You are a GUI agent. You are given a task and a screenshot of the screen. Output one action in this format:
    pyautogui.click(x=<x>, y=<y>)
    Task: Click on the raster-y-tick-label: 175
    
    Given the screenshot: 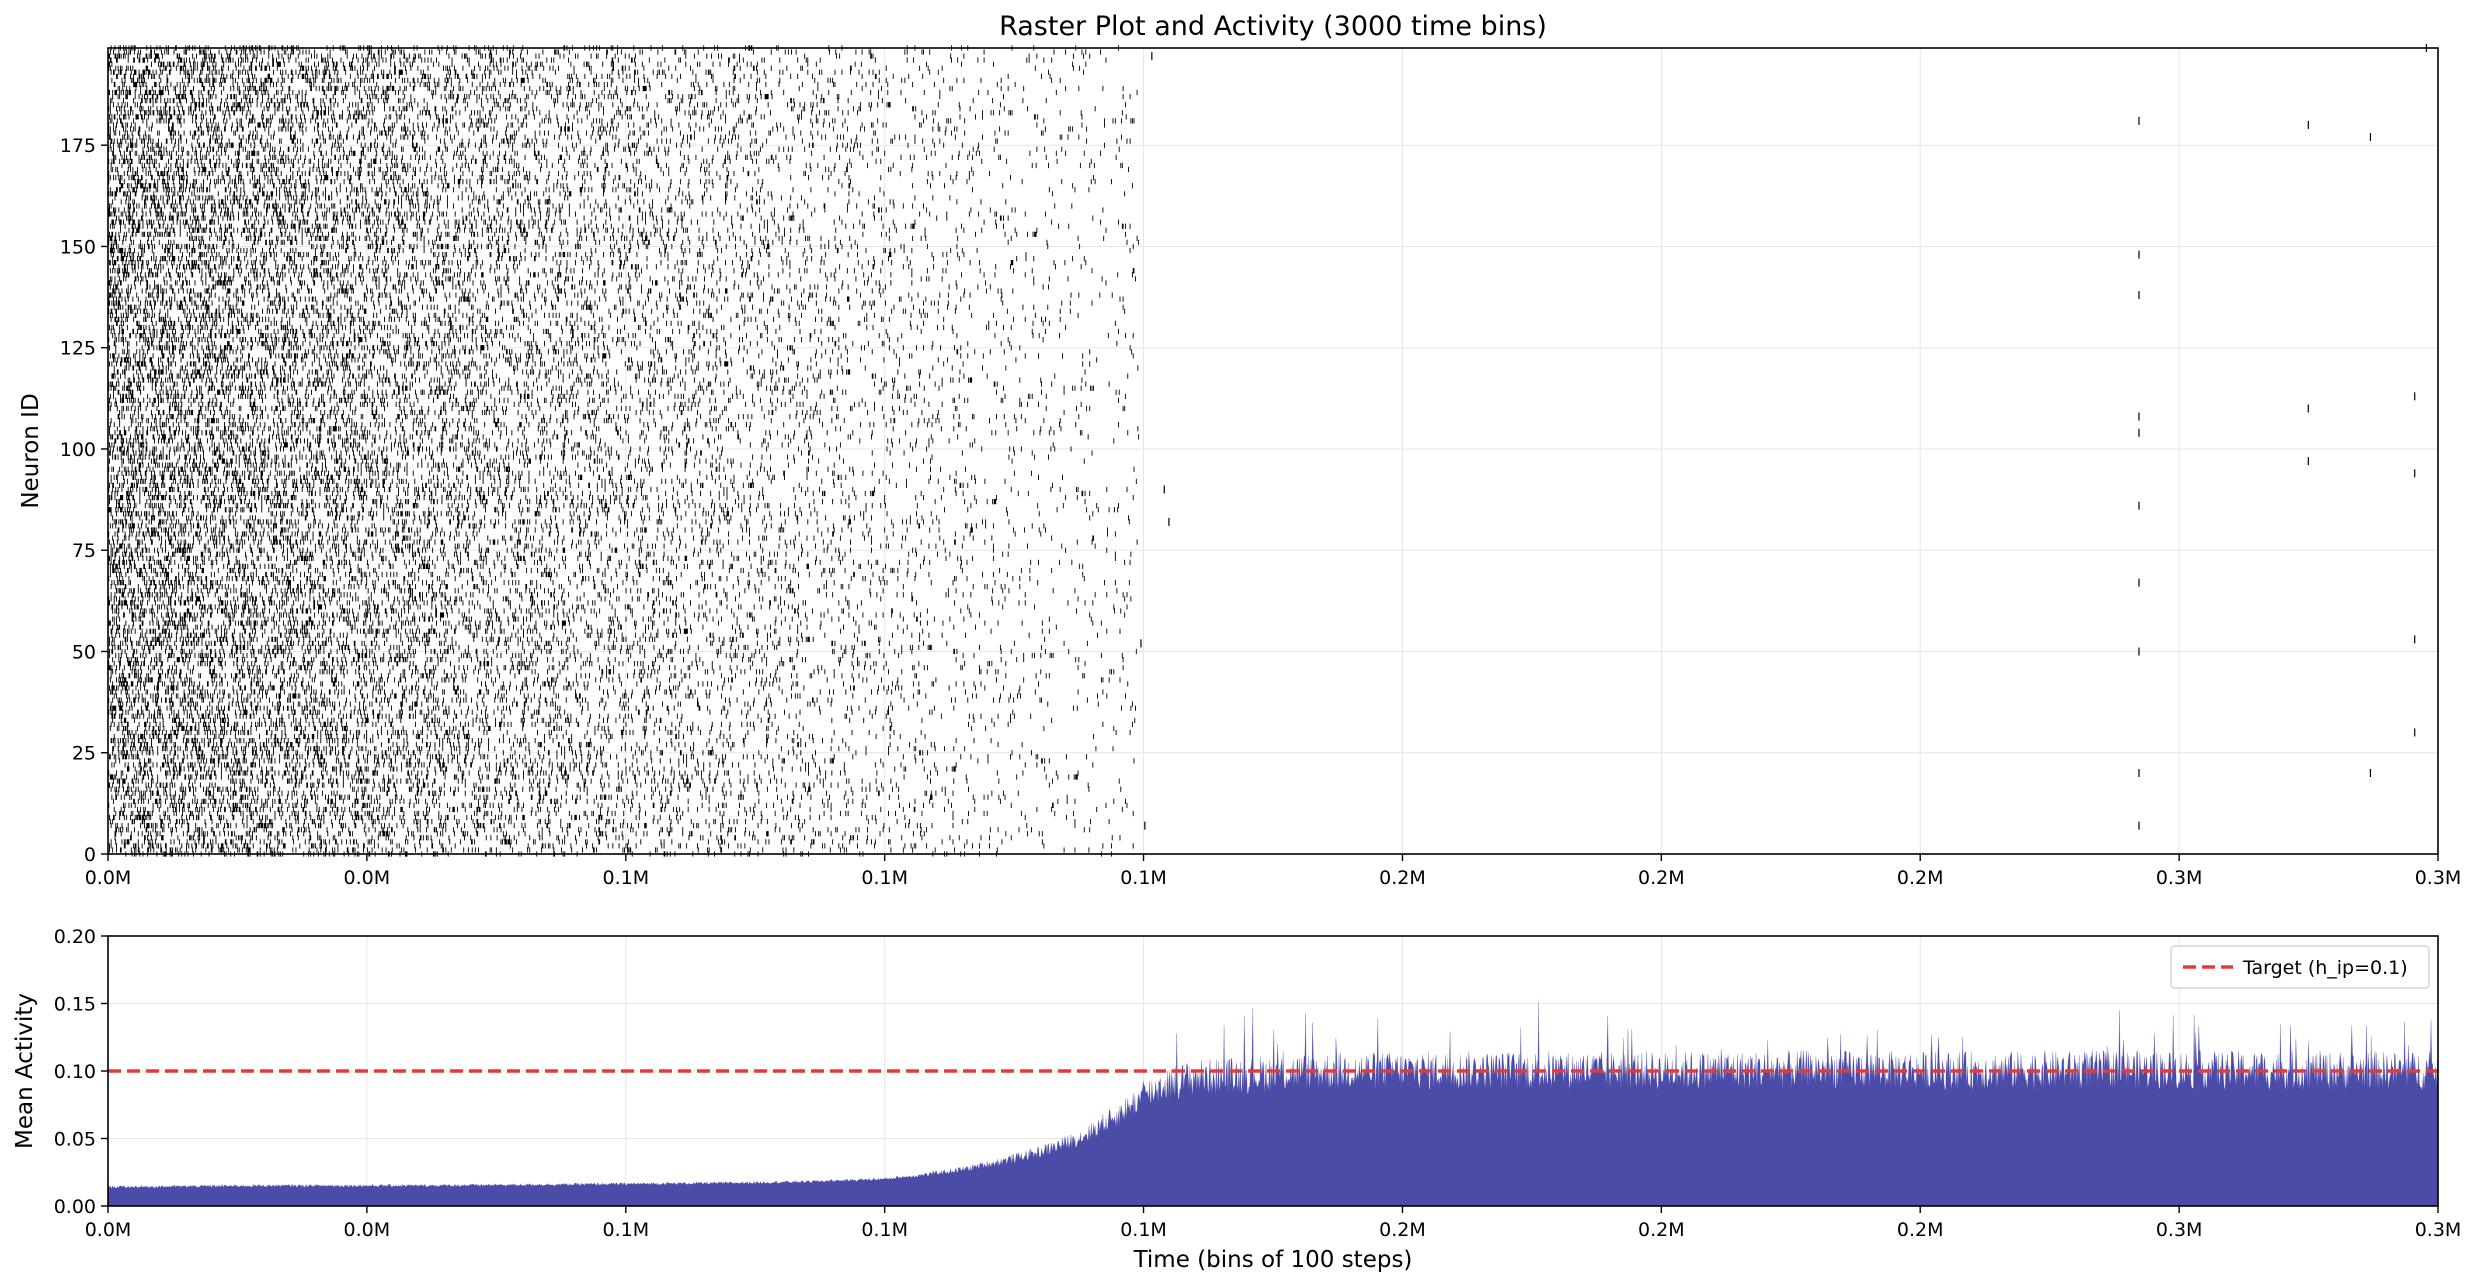 What is the action you would take?
    pyautogui.click(x=78, y=146)
    